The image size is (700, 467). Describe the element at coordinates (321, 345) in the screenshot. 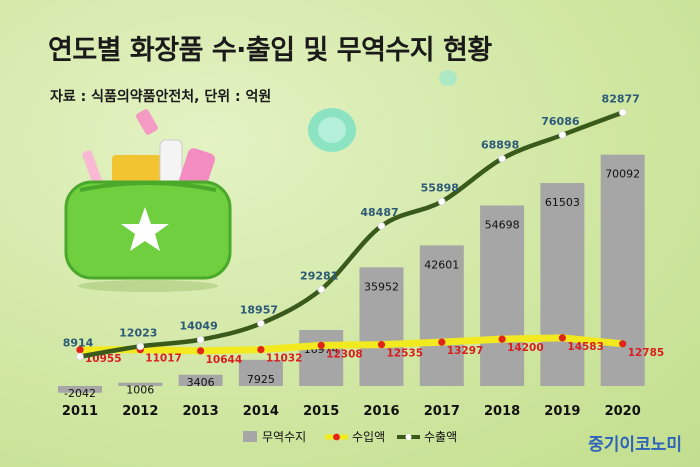

I see `import-point-2015` at that location.